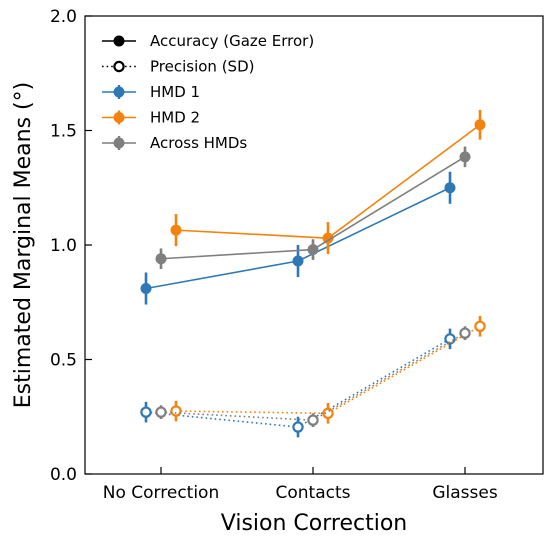 Image resolution: width=550 pixels, height=540 pixels. What do you see at coordinates (313, 493) in the screenshot?
I see `x-tick-label: Contacts` at bounding box center [313, 493].